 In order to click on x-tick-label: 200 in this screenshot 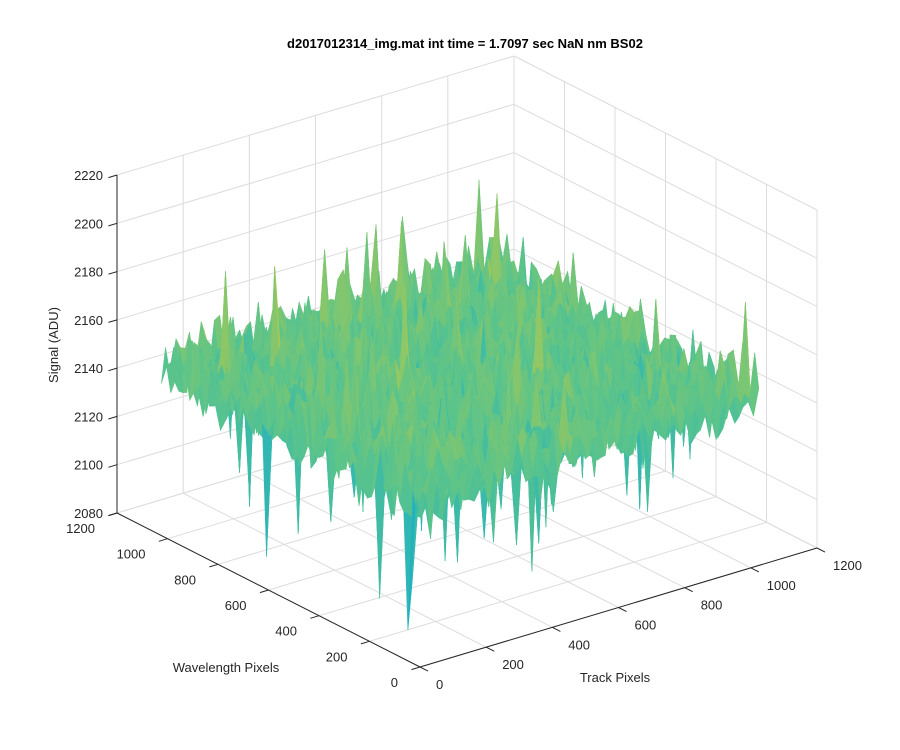, I will do `click(513, 664)`.